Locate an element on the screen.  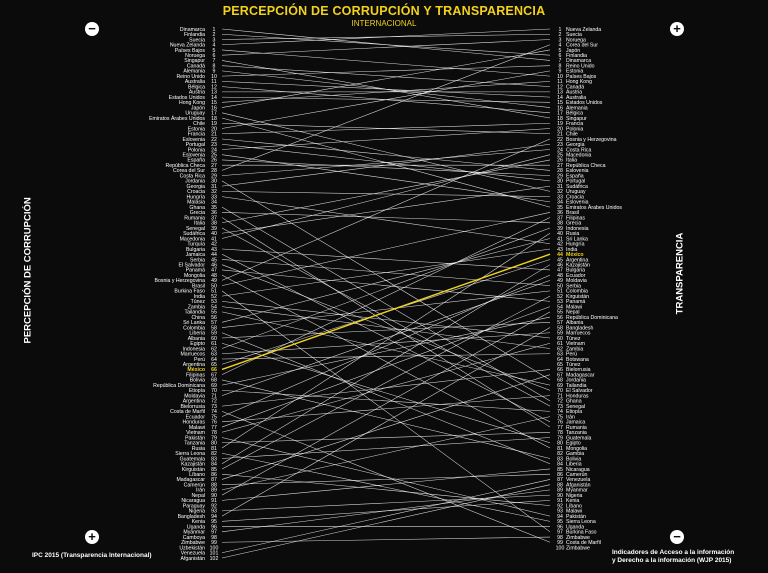
left-country-label: México is located at coordinates (196, 370).